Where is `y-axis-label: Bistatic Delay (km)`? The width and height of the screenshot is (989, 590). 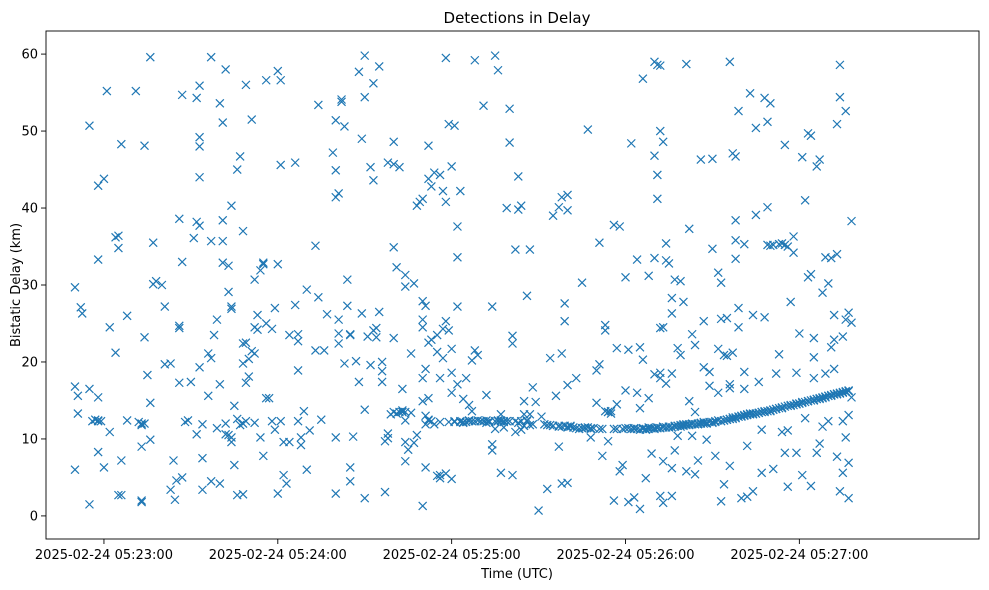
y-axis-label: Bistatic Delay (km) is located at coordinates (16, 285).